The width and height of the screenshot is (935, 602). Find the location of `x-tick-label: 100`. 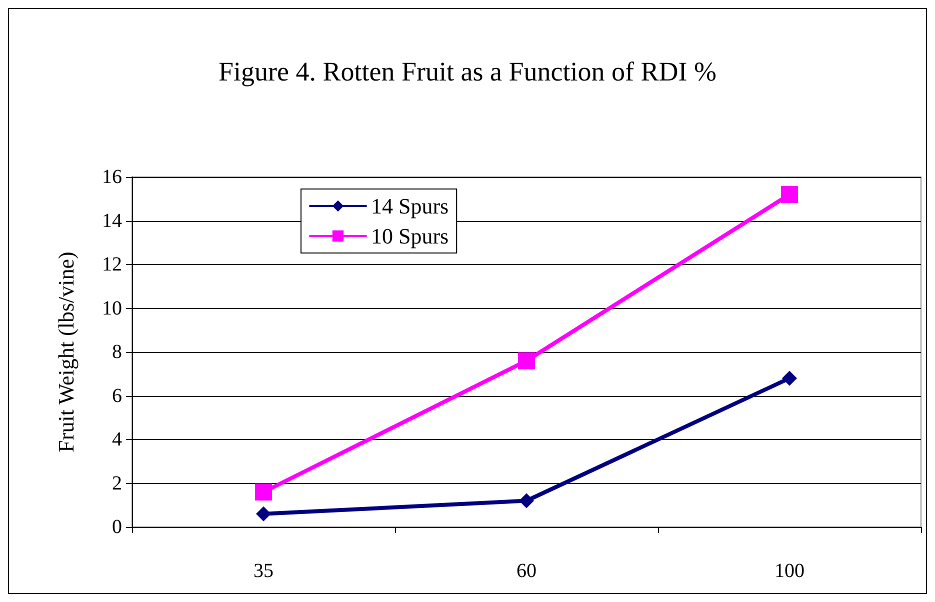

x-tick-label: 100 is located at coordinates (789, 571).